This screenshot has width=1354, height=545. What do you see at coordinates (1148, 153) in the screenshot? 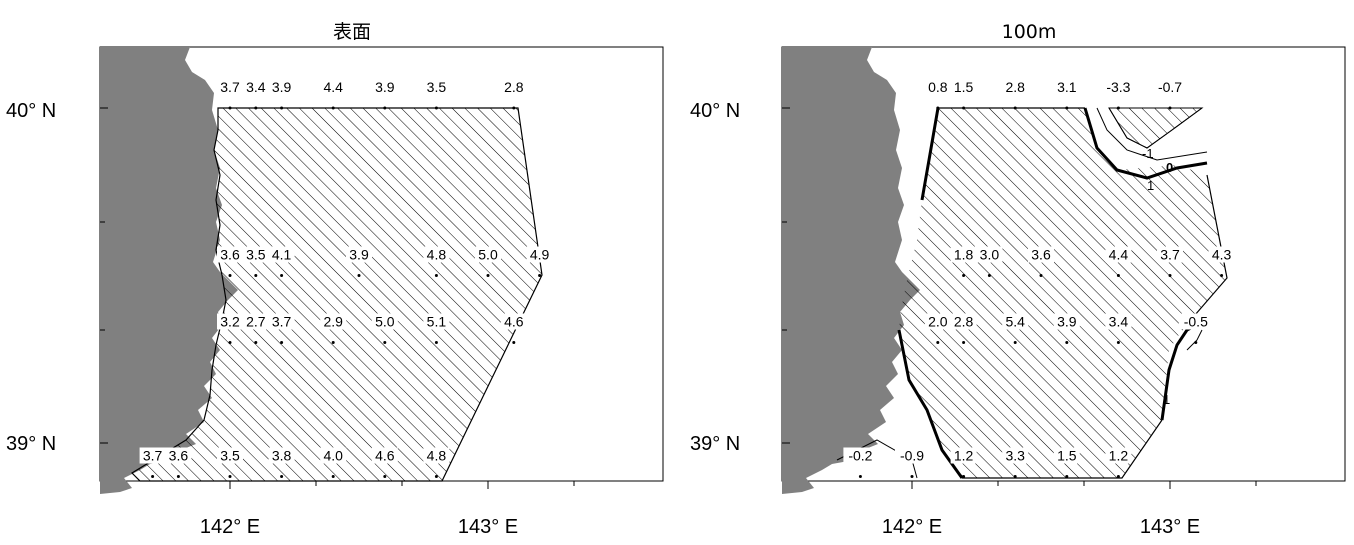
I see `contour-label: -1` at bounding box center [1148, 153].